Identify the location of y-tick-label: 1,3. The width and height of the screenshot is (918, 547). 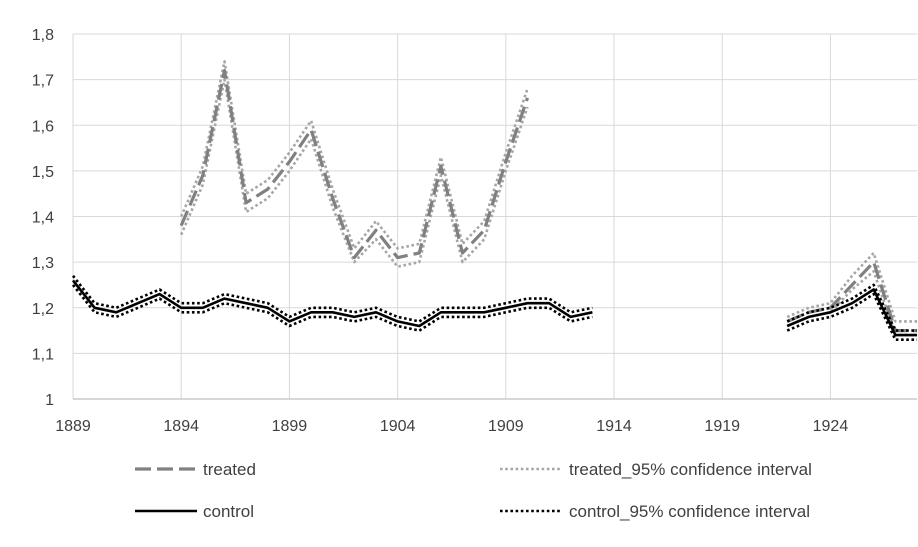
(43, 263).